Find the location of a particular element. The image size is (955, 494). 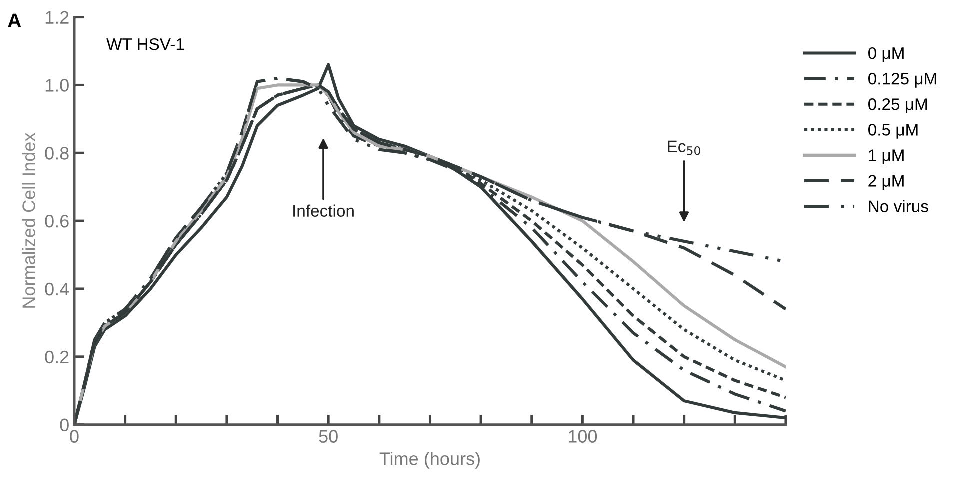

y-tick-label: 0.2 is located at coordinates (57, 357).